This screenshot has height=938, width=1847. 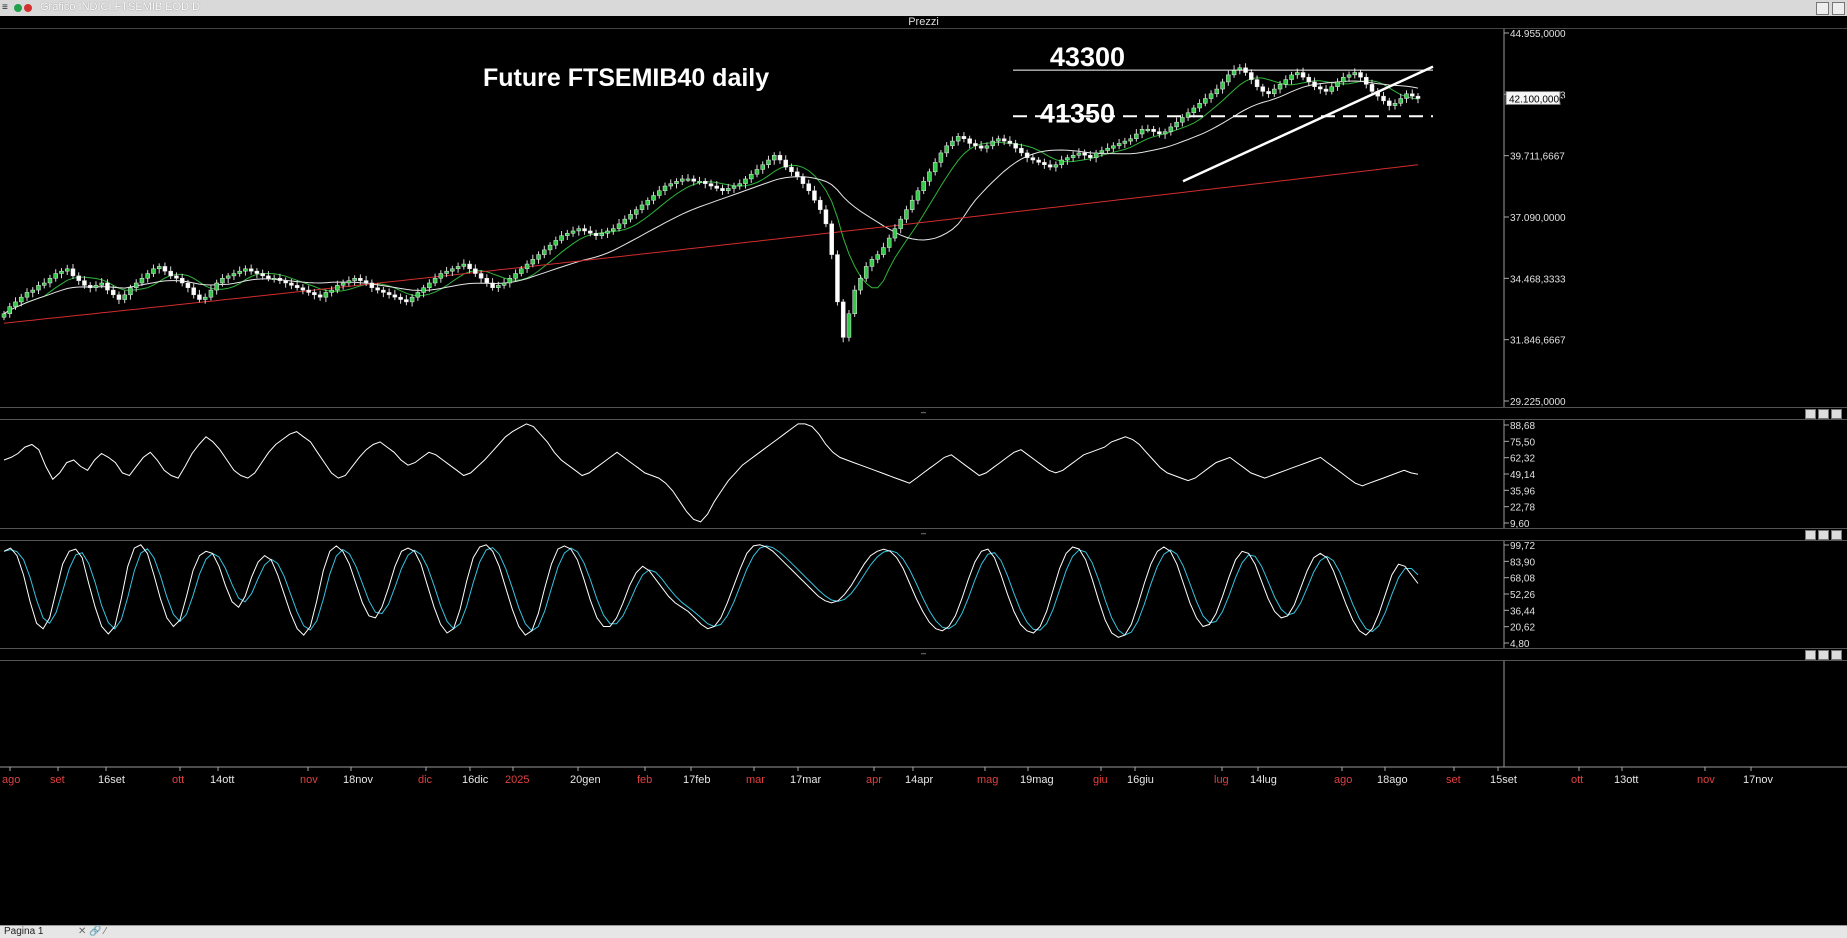 I want to click on date-tick-label: ott, so click(x=178, y=780).